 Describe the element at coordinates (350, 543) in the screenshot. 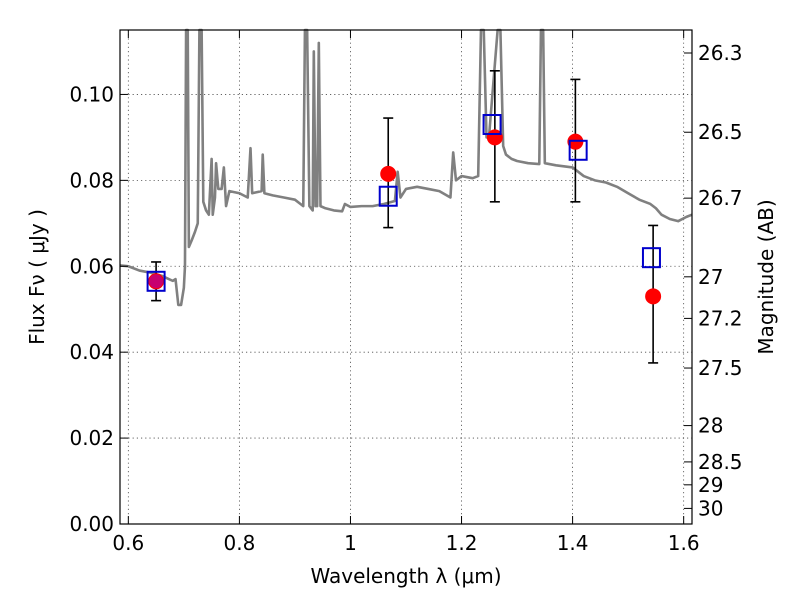

I see `x-tick-label: 1` at that location.